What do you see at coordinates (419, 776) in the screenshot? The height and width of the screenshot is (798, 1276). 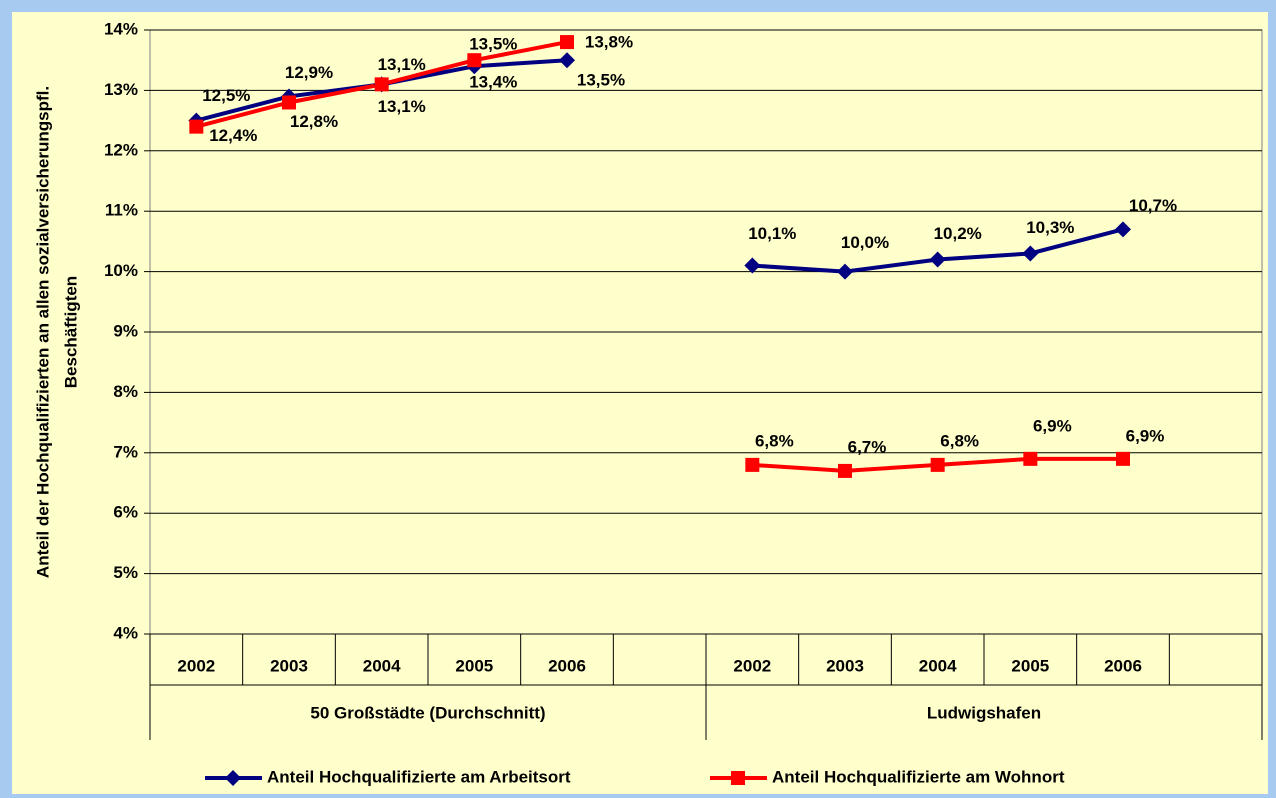 I see `legend-label: Anteil Hochqualifizierte am Arbeitsort` at bounding box center [419, 776].